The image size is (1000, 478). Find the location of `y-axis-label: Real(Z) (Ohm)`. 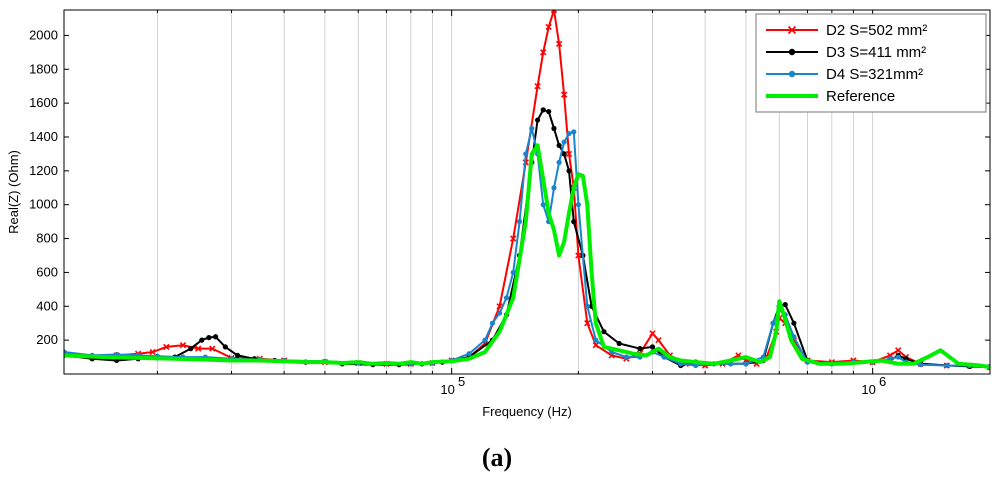

y-axis-label: Real(Z) (Ohm) is located at coordinates (13, 192).